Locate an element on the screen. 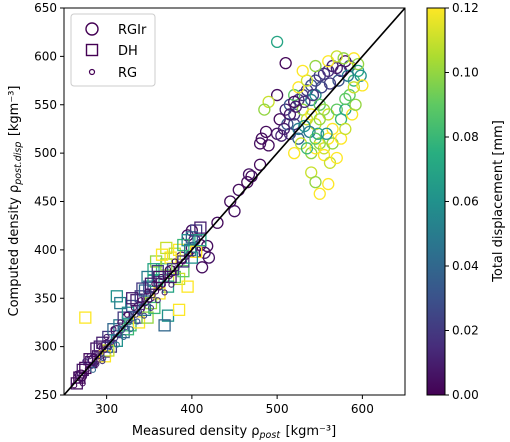 This screenshot has width=510, height=442. colorbar-label: Total displacement [mm] is located at coordinates (498, 201).